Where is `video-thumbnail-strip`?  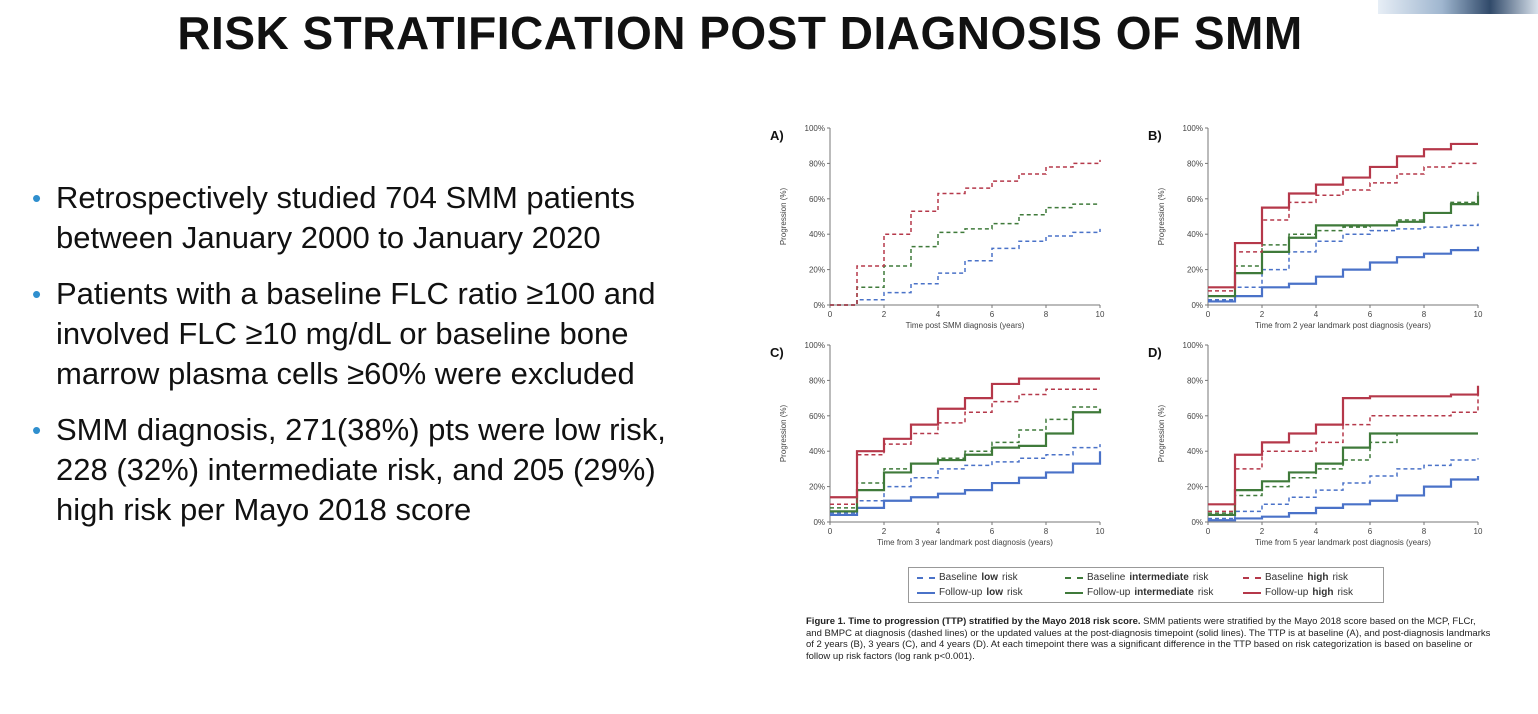
video-thumbnail-strip is located at coordinates (1458, 7).